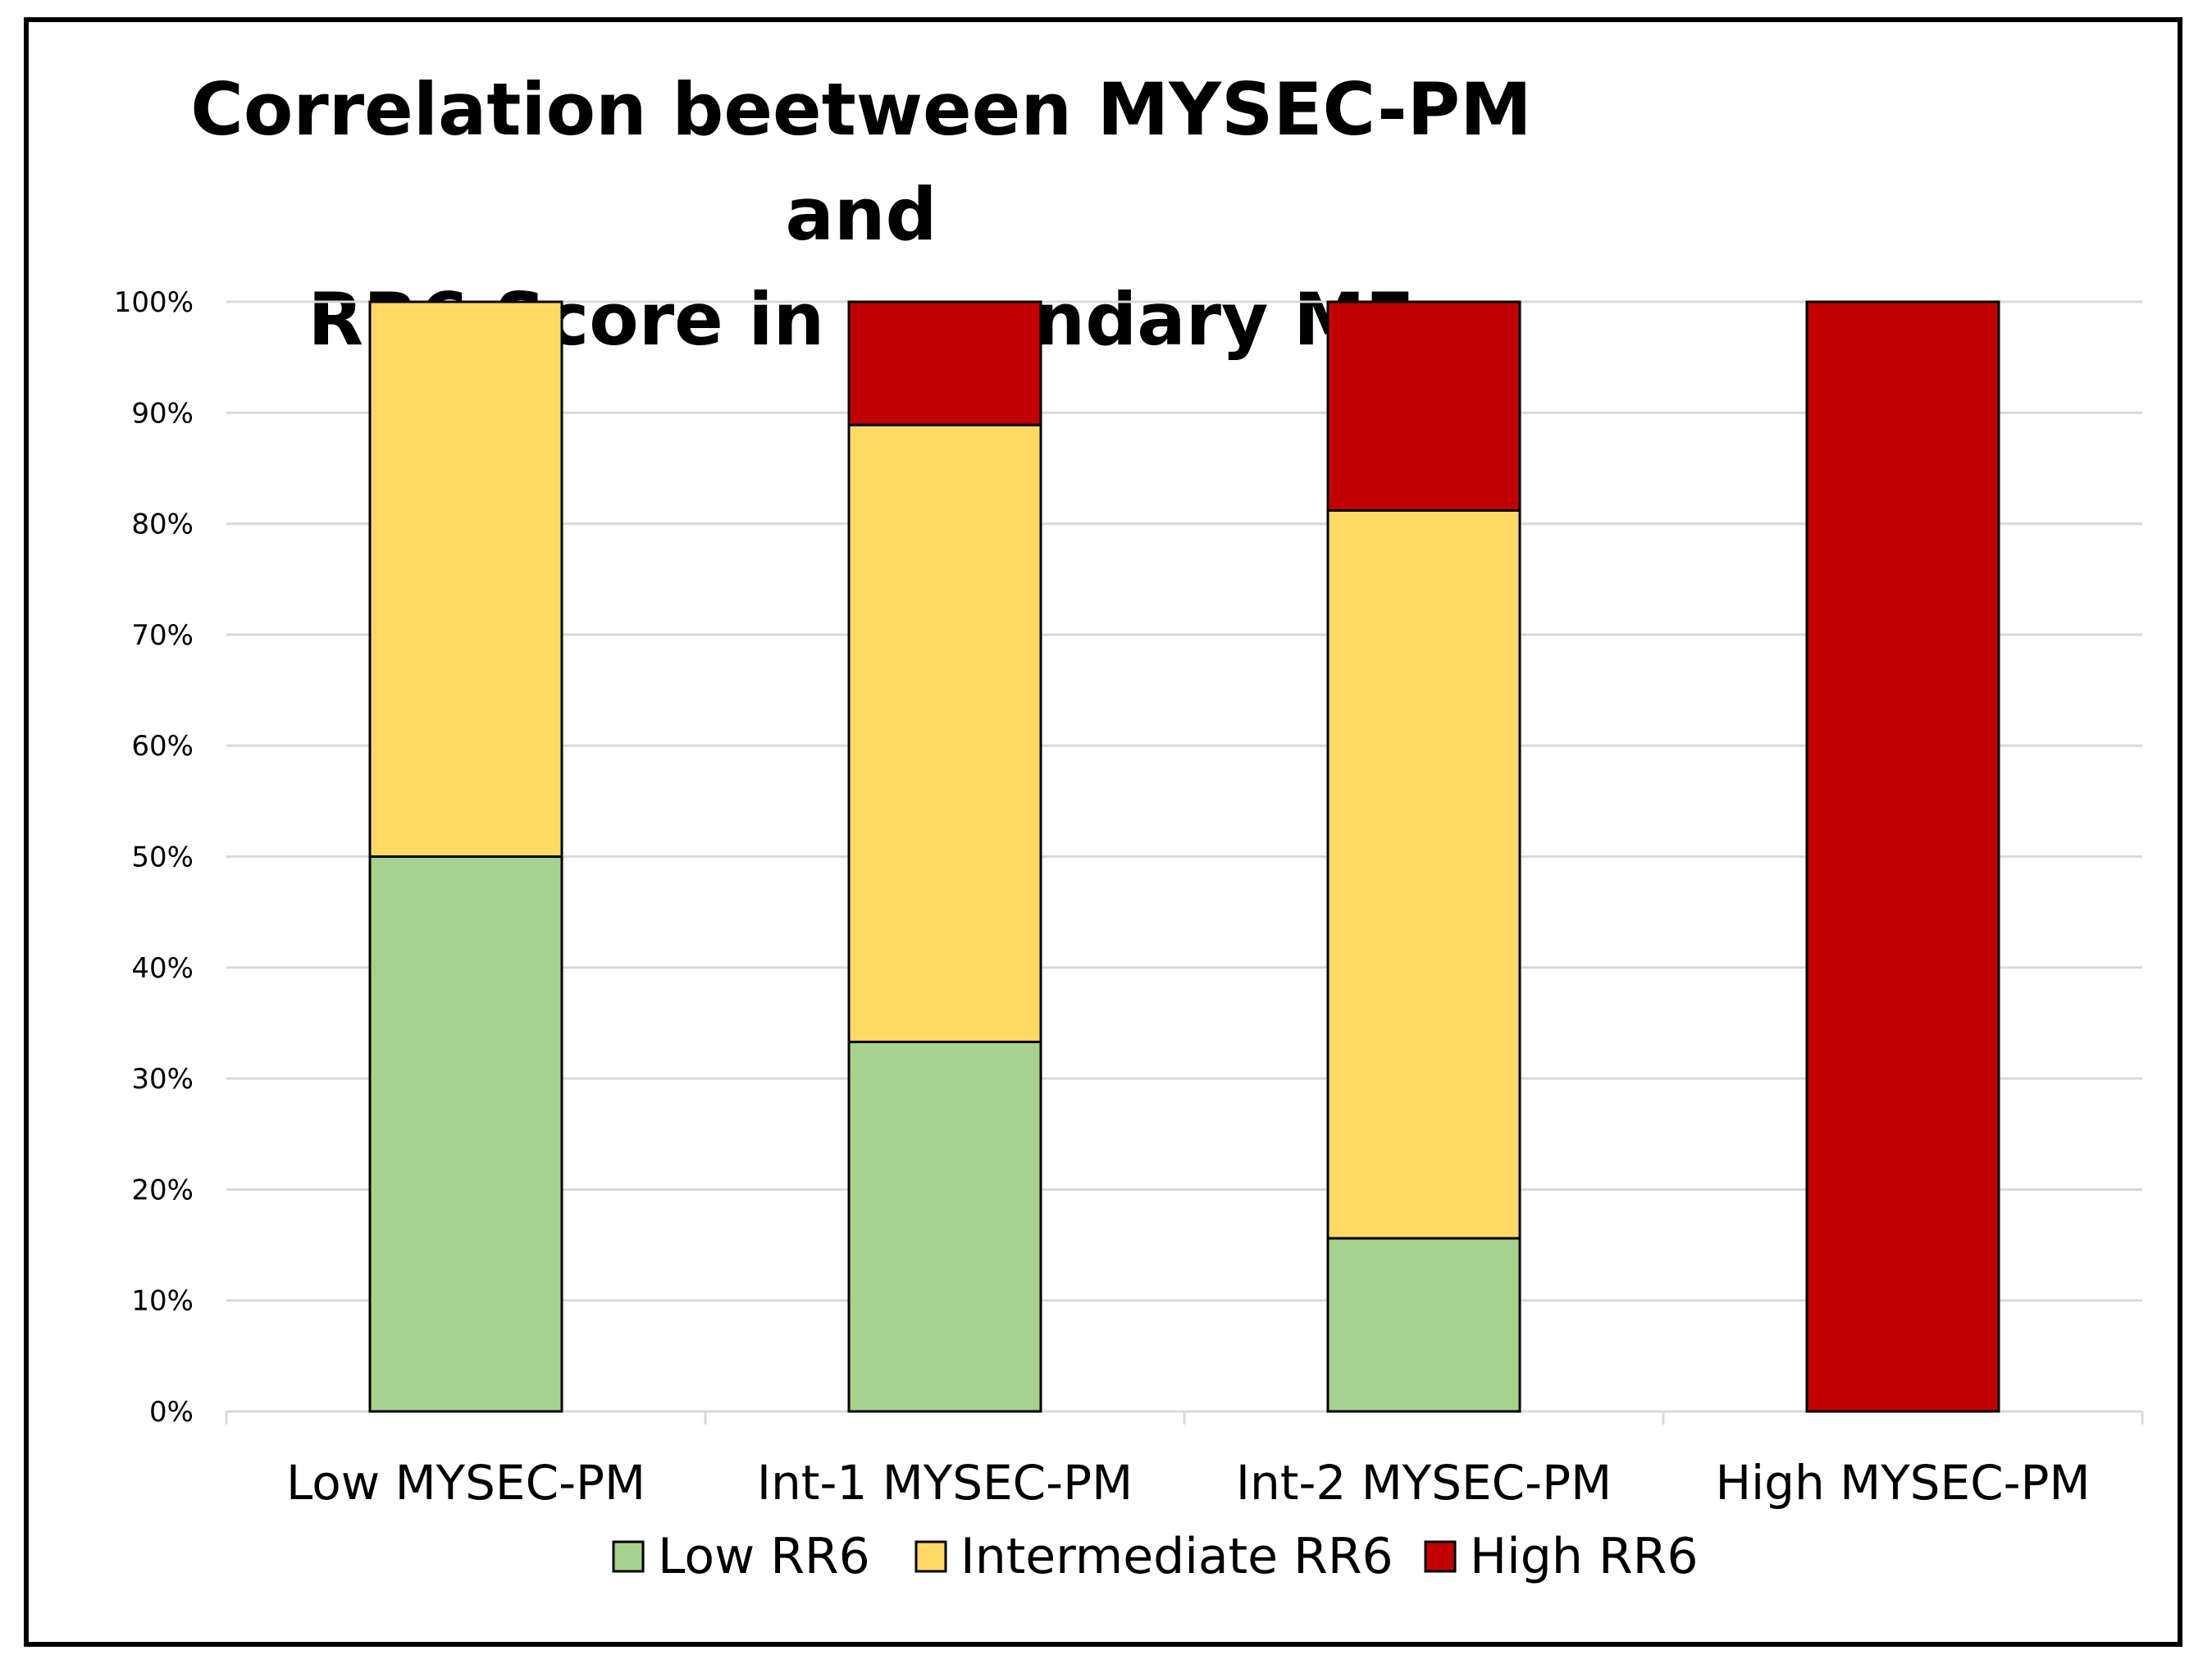  I want to click on y-tick-label: 20%, so click(162, 1190).